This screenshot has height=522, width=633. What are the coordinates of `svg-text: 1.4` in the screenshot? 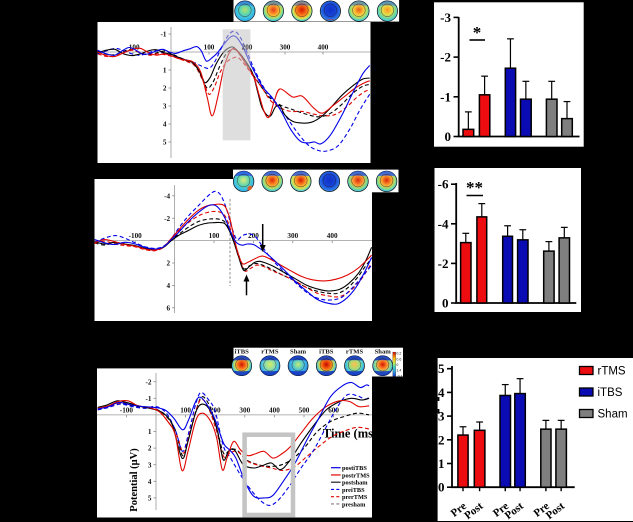 It's located at (398, 371).